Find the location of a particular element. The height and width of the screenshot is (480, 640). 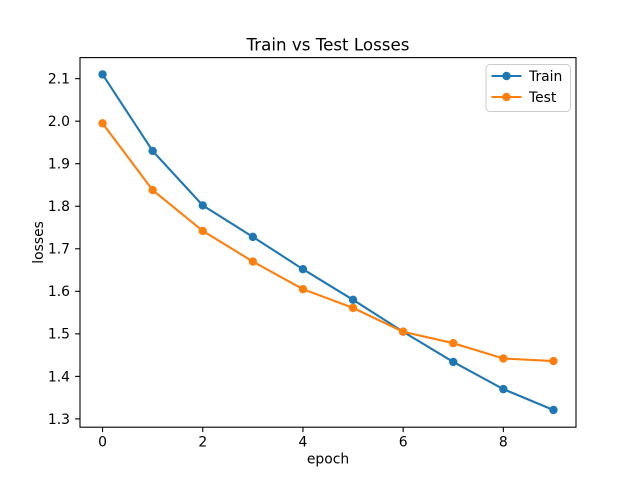

legend-train-marker is located at coordinates (506, 76).